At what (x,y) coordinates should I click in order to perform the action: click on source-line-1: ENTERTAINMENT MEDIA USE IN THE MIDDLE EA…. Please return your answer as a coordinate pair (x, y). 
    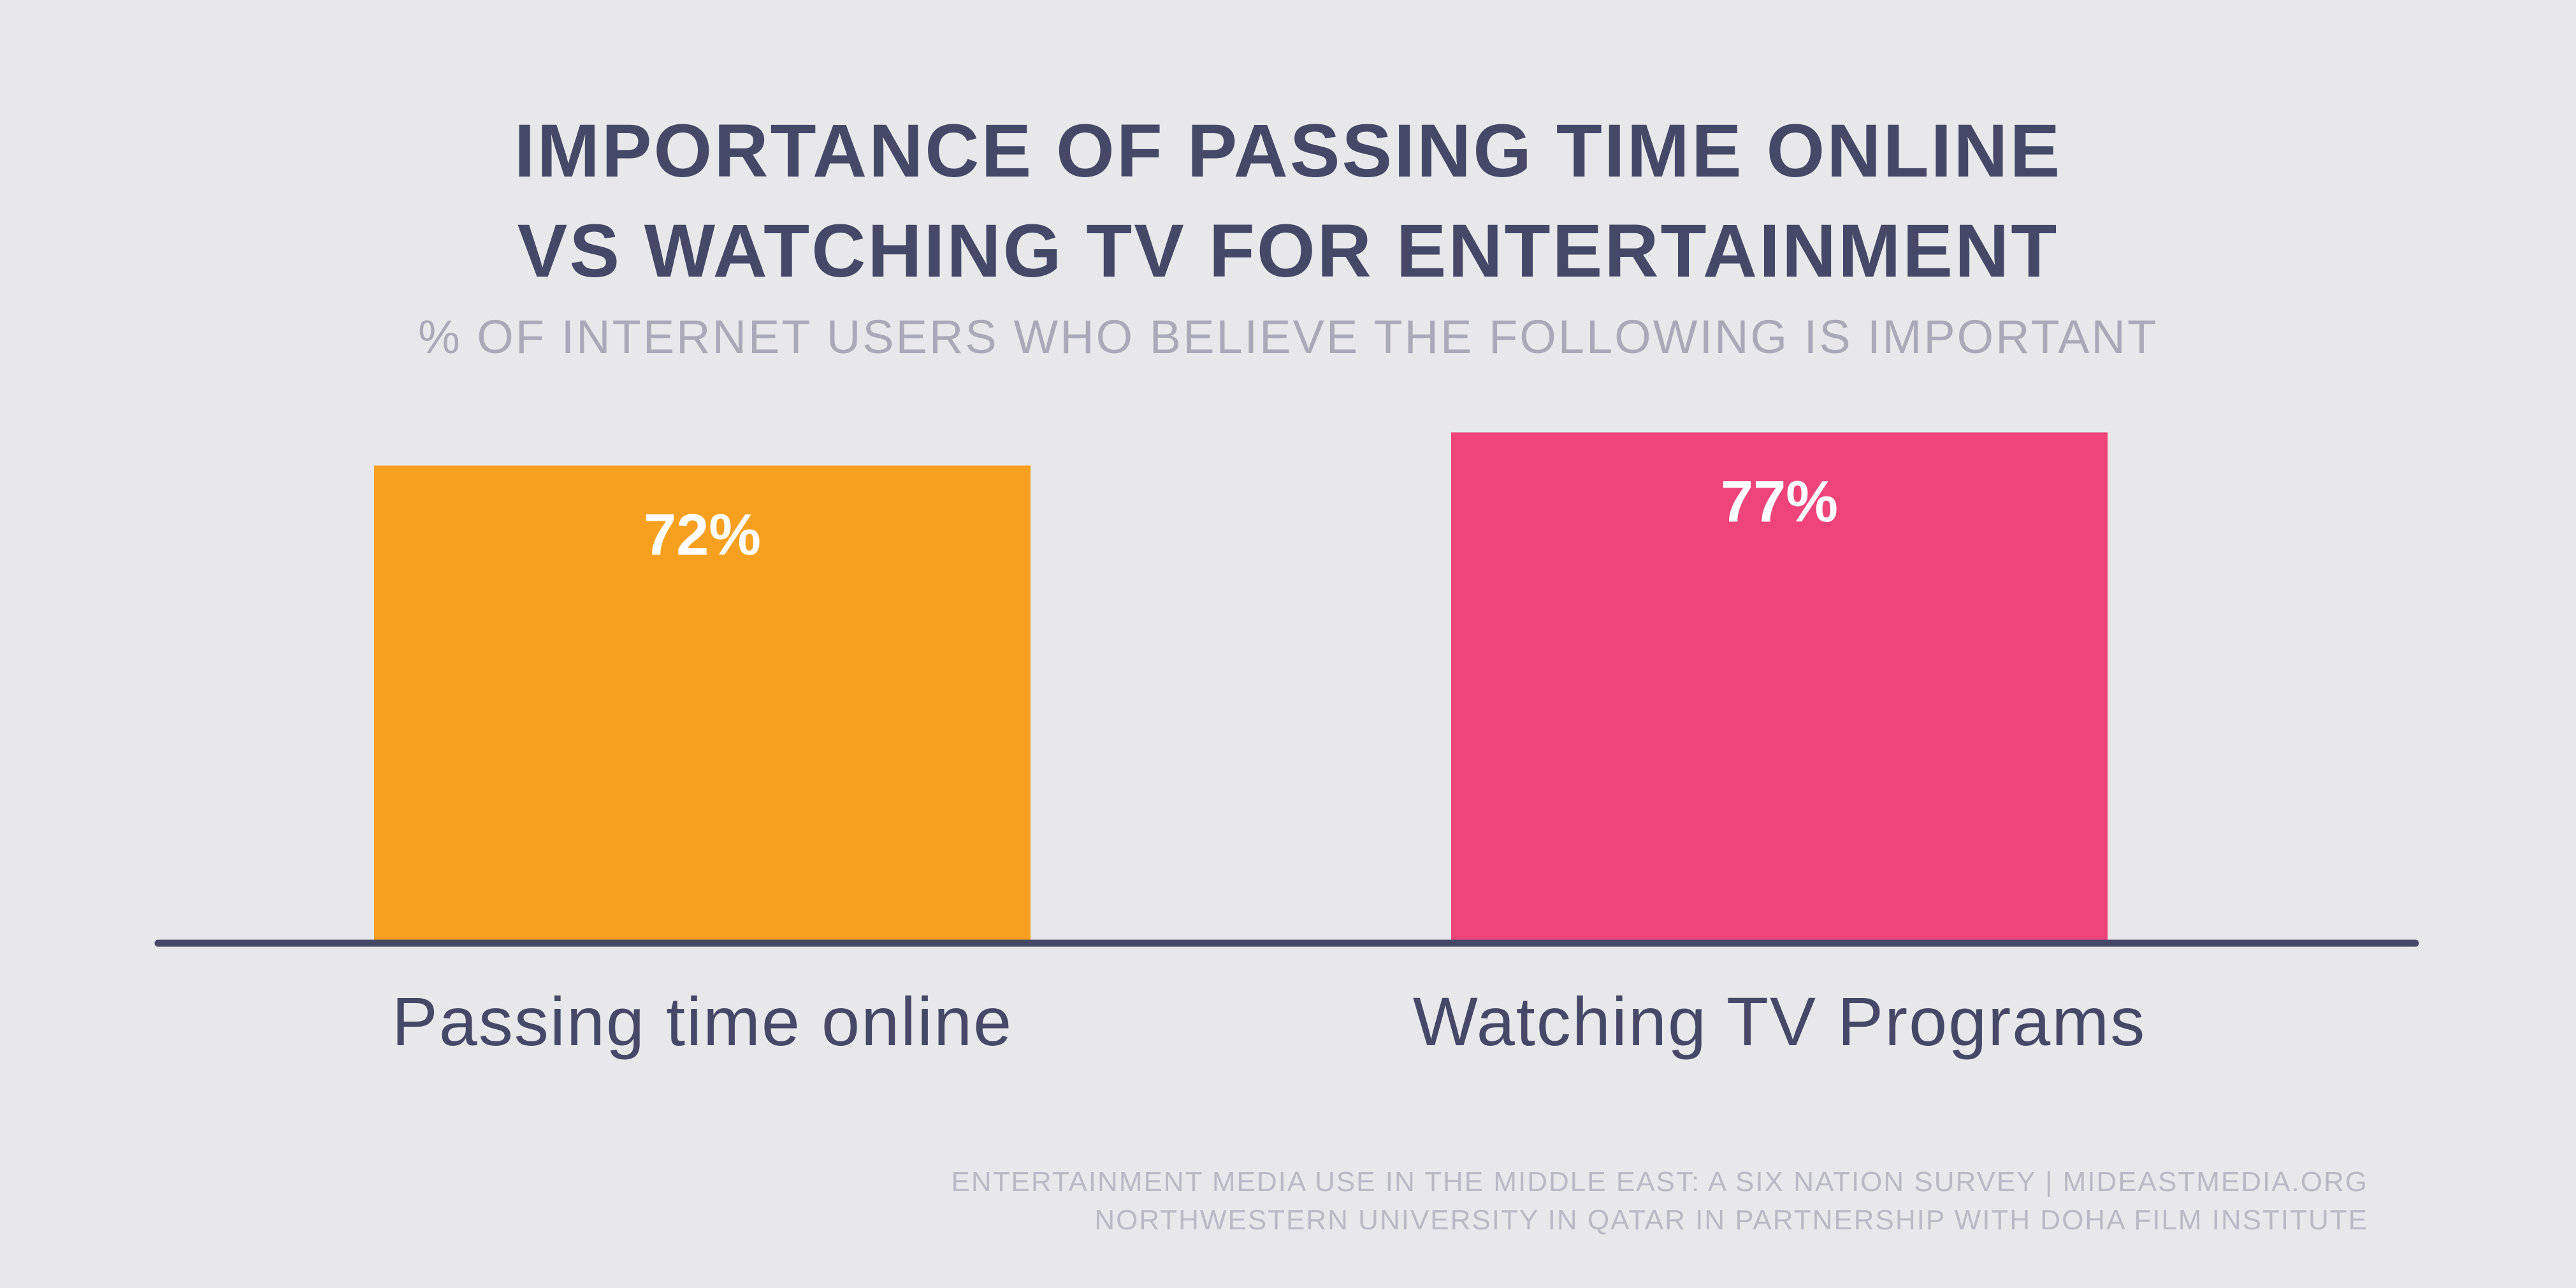
    Looking at the image, I should click on (1659, 1182).